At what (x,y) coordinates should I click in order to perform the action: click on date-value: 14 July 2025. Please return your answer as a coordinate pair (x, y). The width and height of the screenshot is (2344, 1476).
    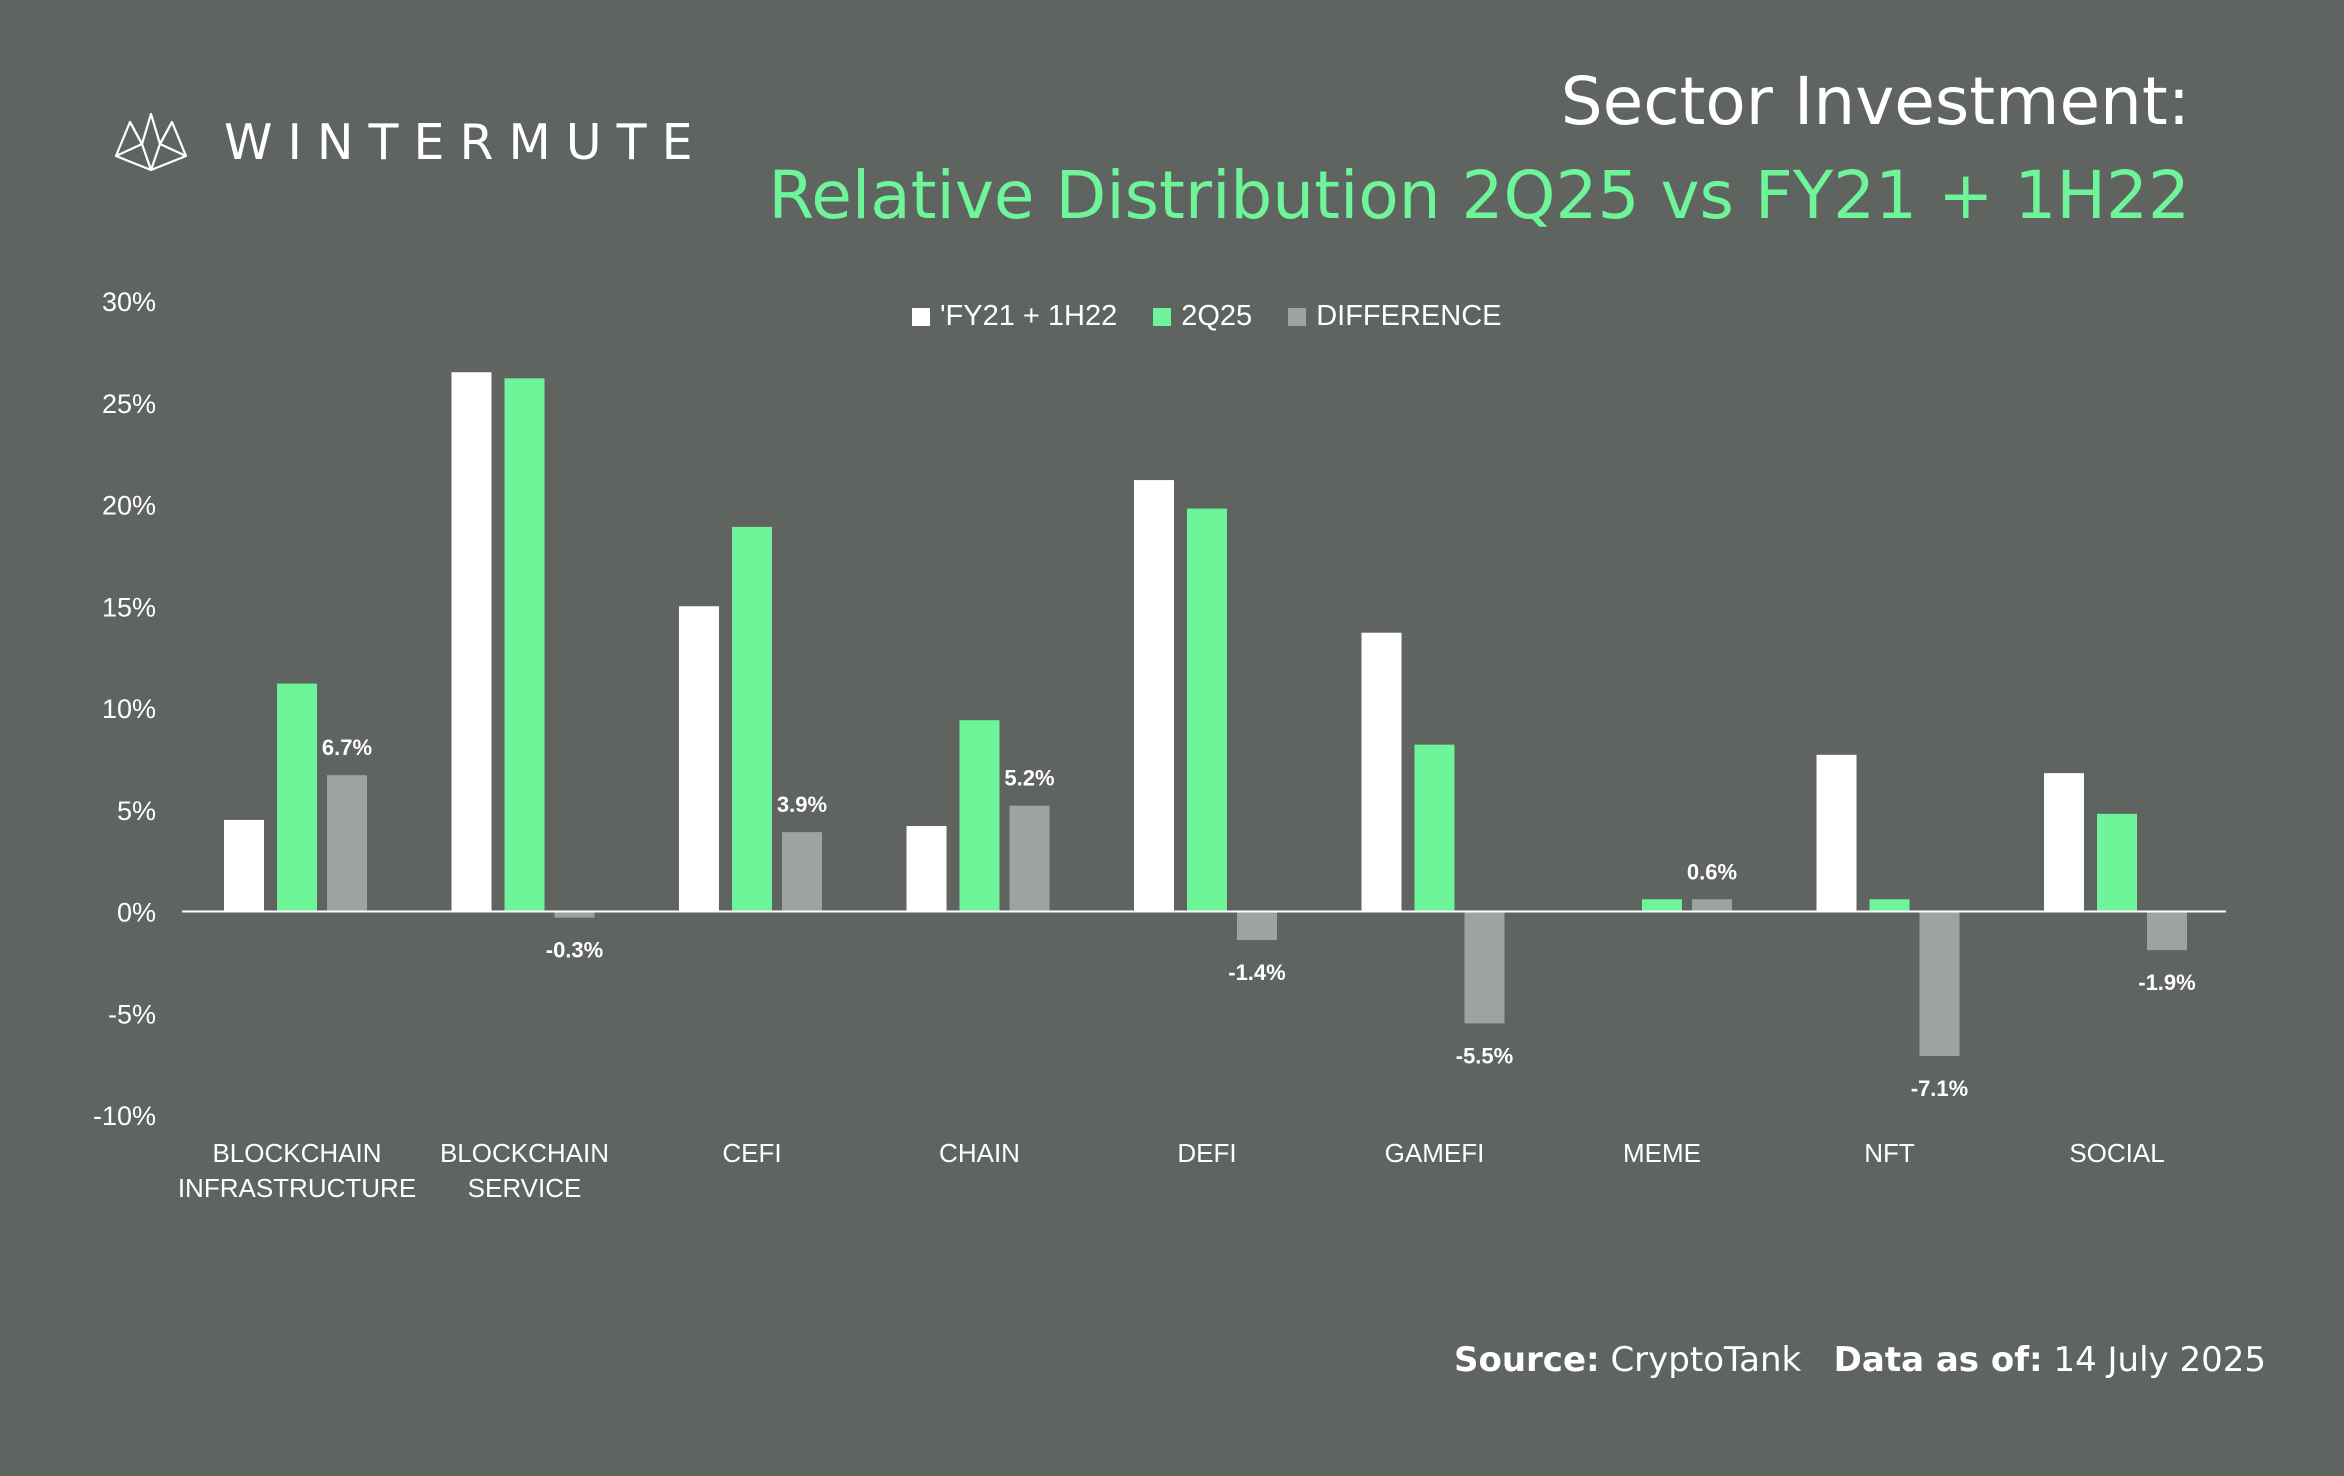
    Looking at the image, I should click on (2159, 1360).